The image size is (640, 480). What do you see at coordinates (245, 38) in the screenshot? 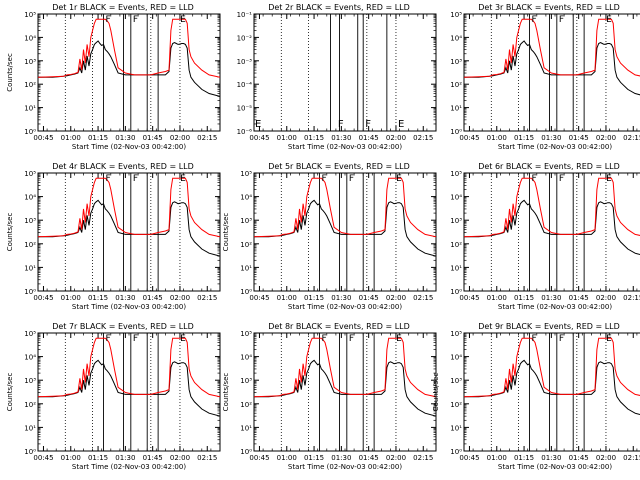
I see `y-tick-label: 10⁻²` at bounding box center [245, 38].